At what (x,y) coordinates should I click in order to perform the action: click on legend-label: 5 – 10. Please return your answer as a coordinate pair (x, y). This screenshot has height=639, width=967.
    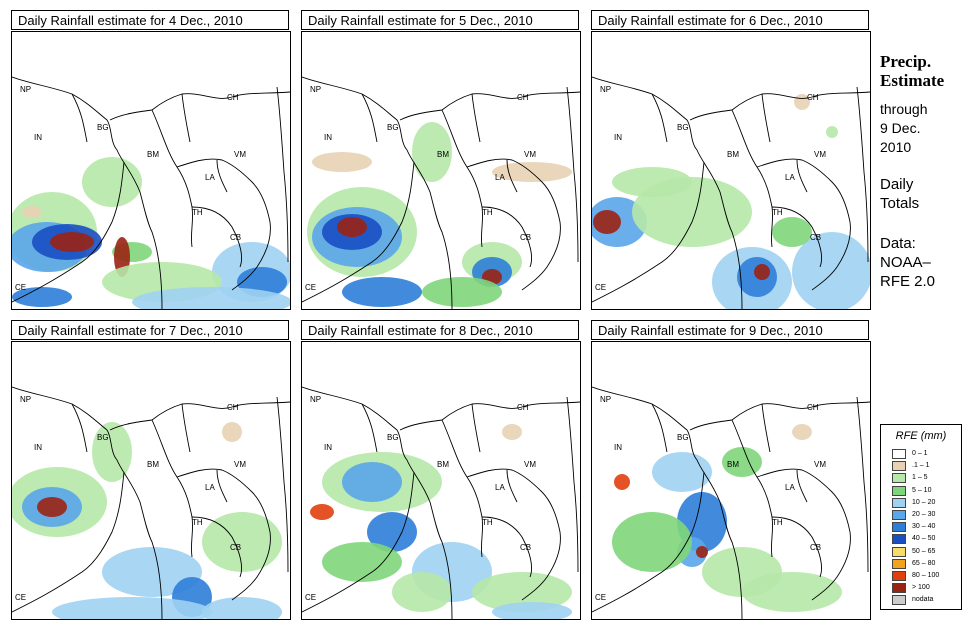
    Looking at the image, I should click on (922, 490).